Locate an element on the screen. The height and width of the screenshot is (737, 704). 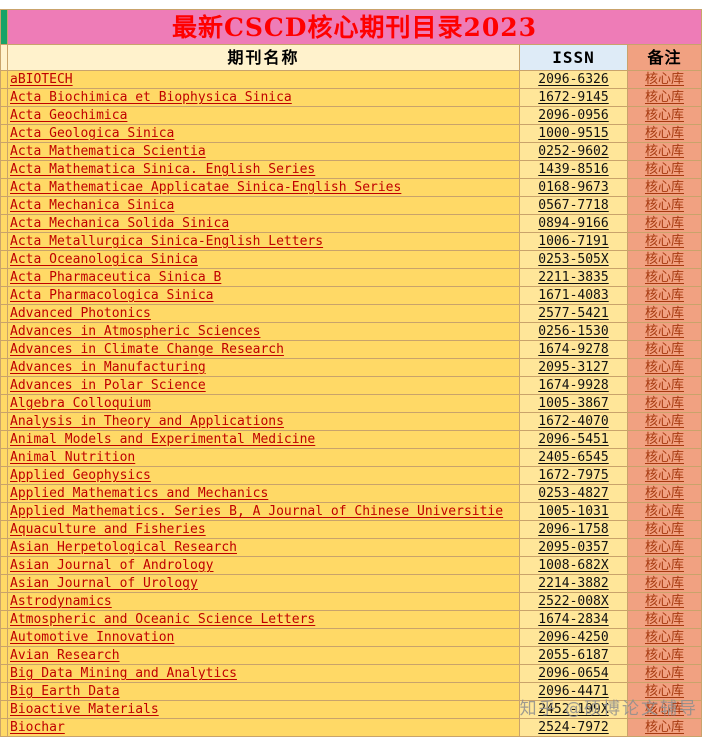
journal-name: Avian Research is located at coordinates (65, 655).